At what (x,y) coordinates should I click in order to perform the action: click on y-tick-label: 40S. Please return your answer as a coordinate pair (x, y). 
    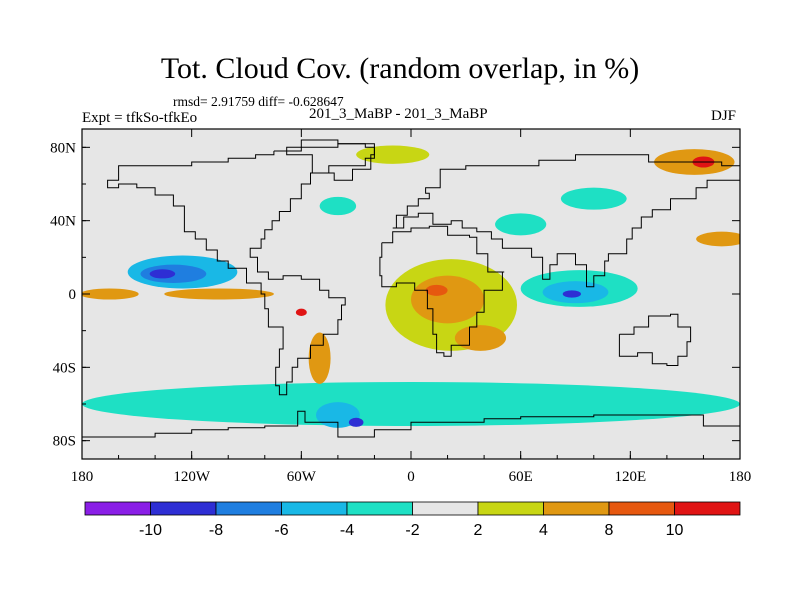
    Looking at the image, I should click on (64, 368).